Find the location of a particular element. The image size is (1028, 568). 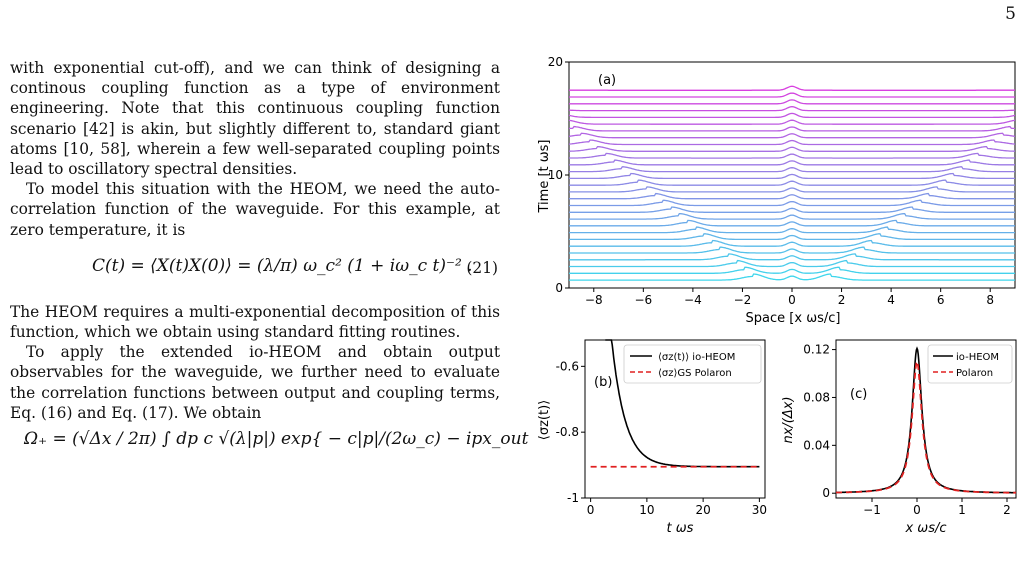

panel-b-xtick-label: 20 is located at coordinates (702, 510).